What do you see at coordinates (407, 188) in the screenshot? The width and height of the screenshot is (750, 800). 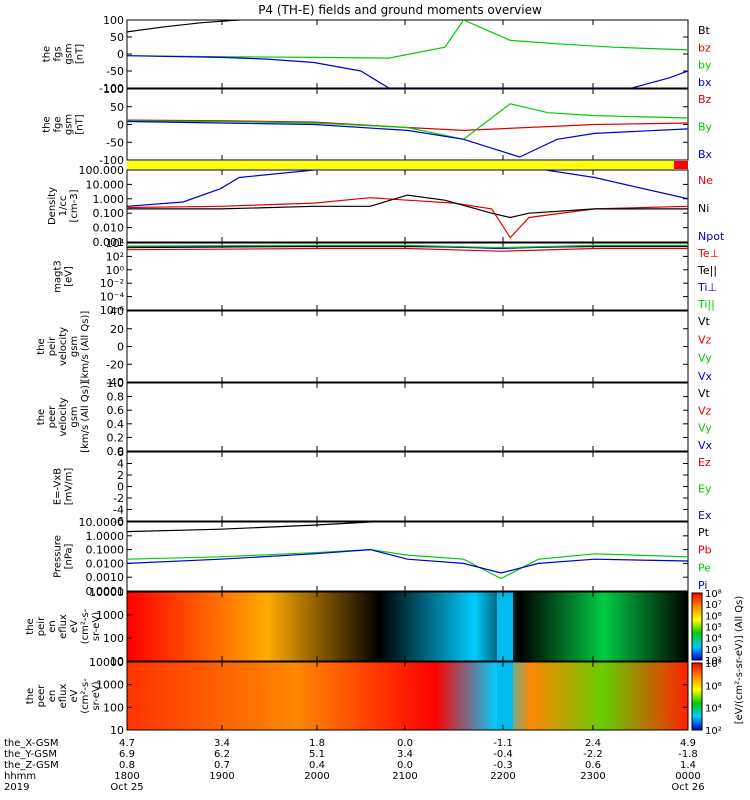 I see `series-Npot` at bounding box center [407, 188].